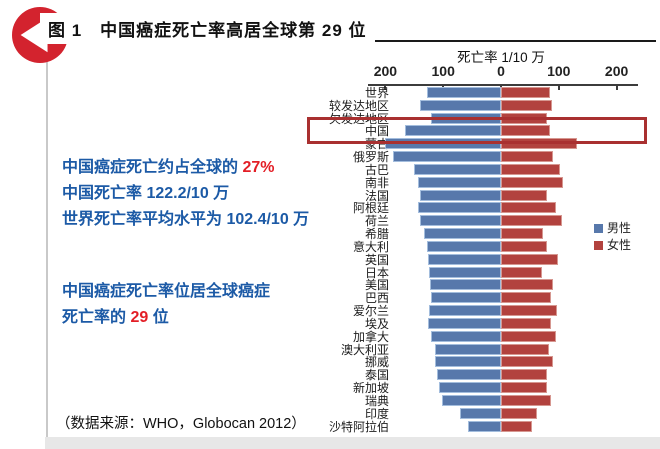 The width and height of the screenshot is (660, 449). Describe the element at coordinates (376, 400) in the screenshot. I see `country-label: 瑞典` at that location.